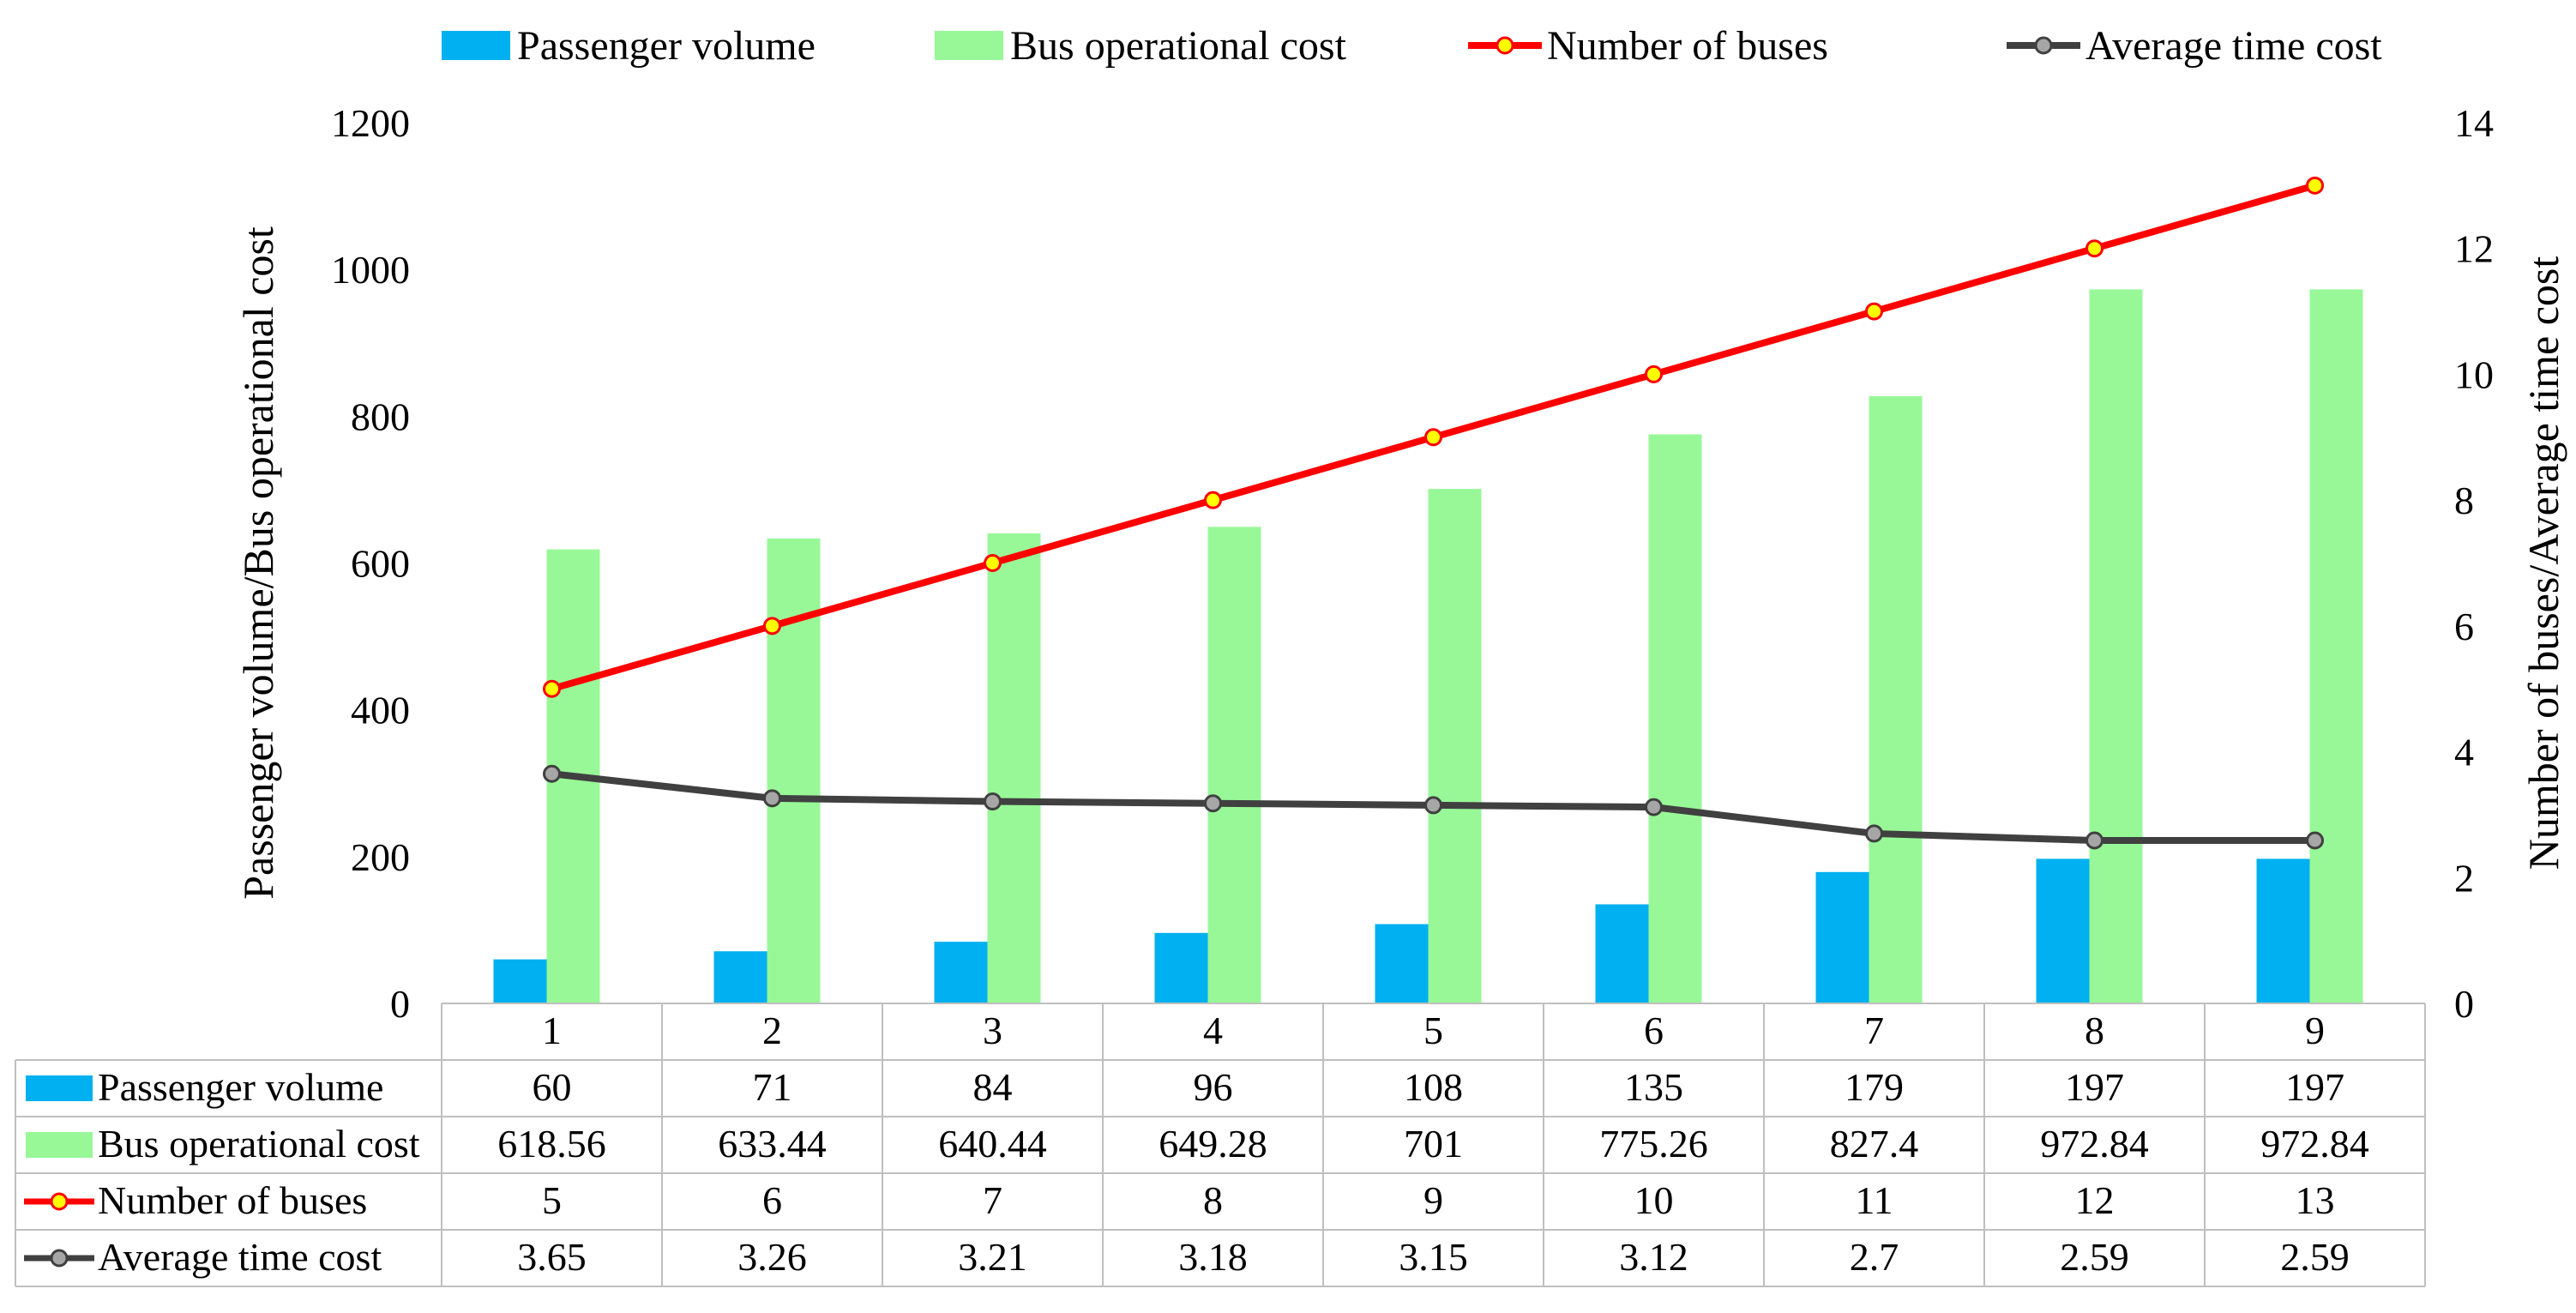  I want to click on legend-label-passenger-volume: Passenger volume, so click(666, 46).